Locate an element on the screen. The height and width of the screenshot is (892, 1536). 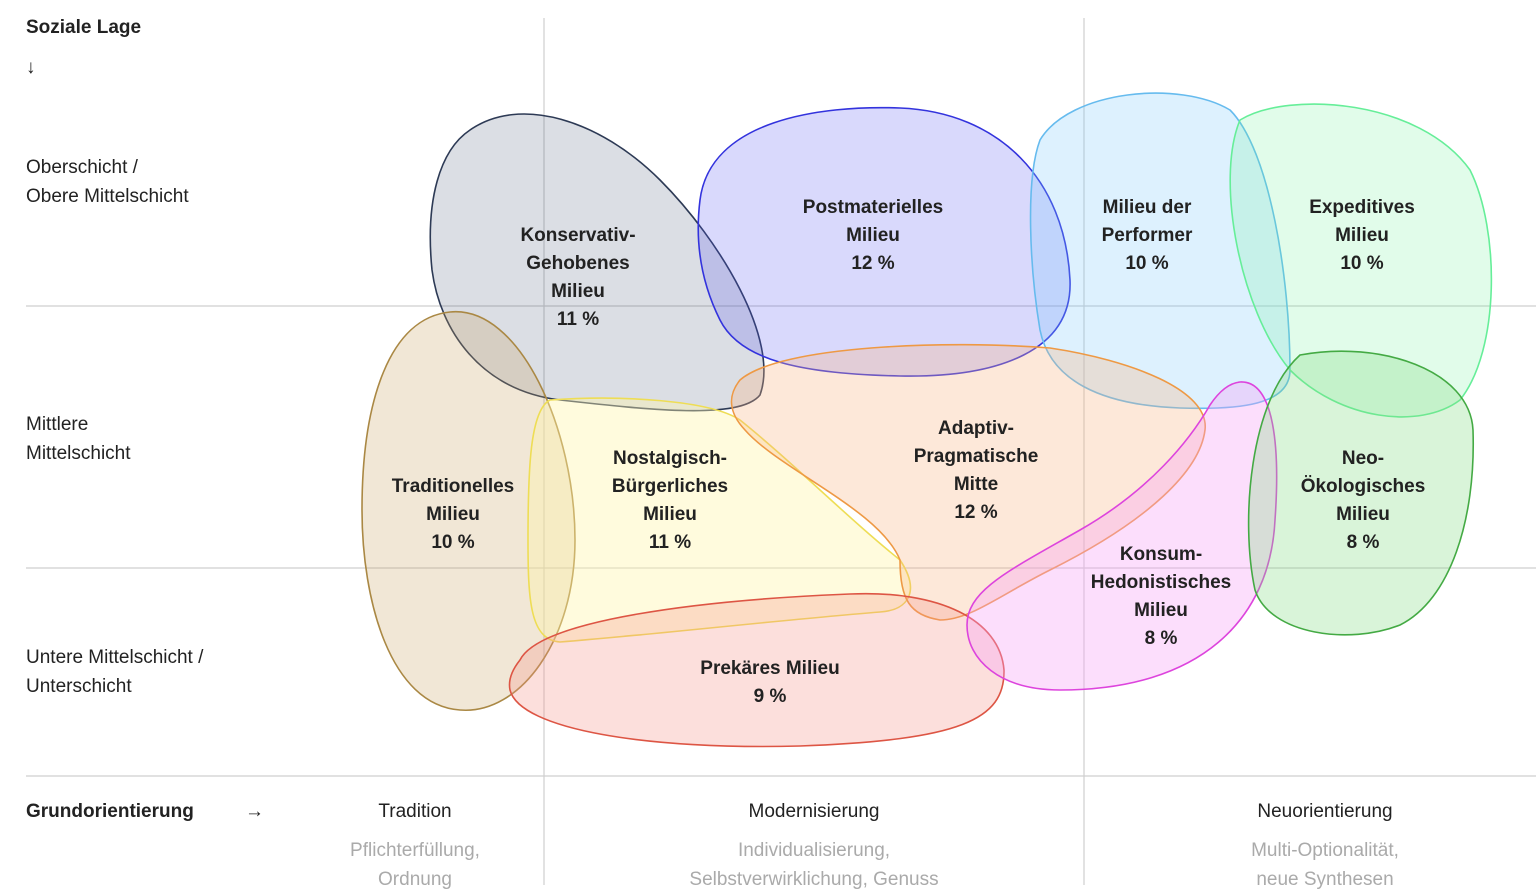
milieu-label: Konsum- is located at coordinates (1161, 554).